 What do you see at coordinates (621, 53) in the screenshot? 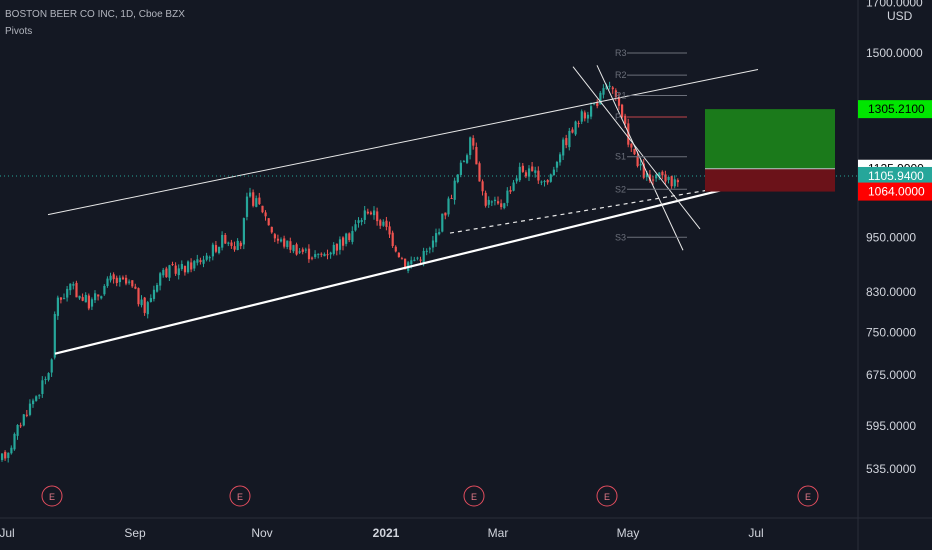
I see `pivot-label: R3` at bounding box center [621, 53].